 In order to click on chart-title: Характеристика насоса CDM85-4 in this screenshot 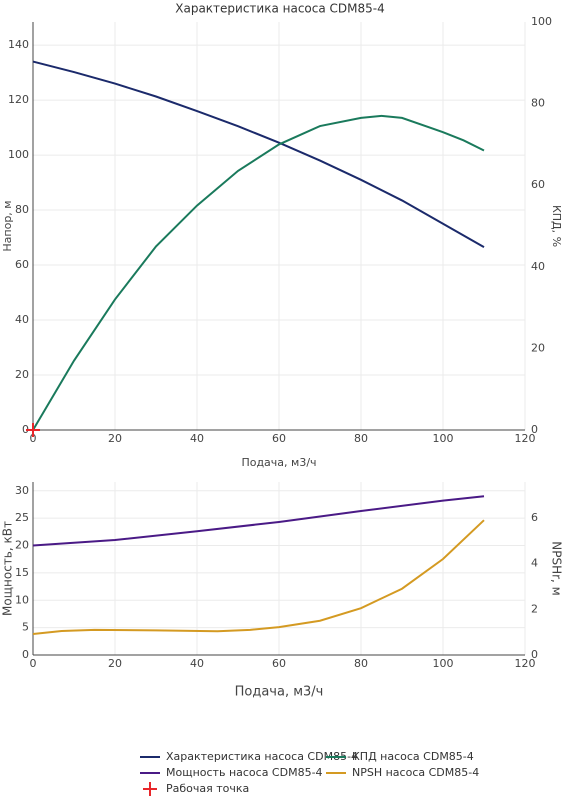, I will do `click(280, 9)`.